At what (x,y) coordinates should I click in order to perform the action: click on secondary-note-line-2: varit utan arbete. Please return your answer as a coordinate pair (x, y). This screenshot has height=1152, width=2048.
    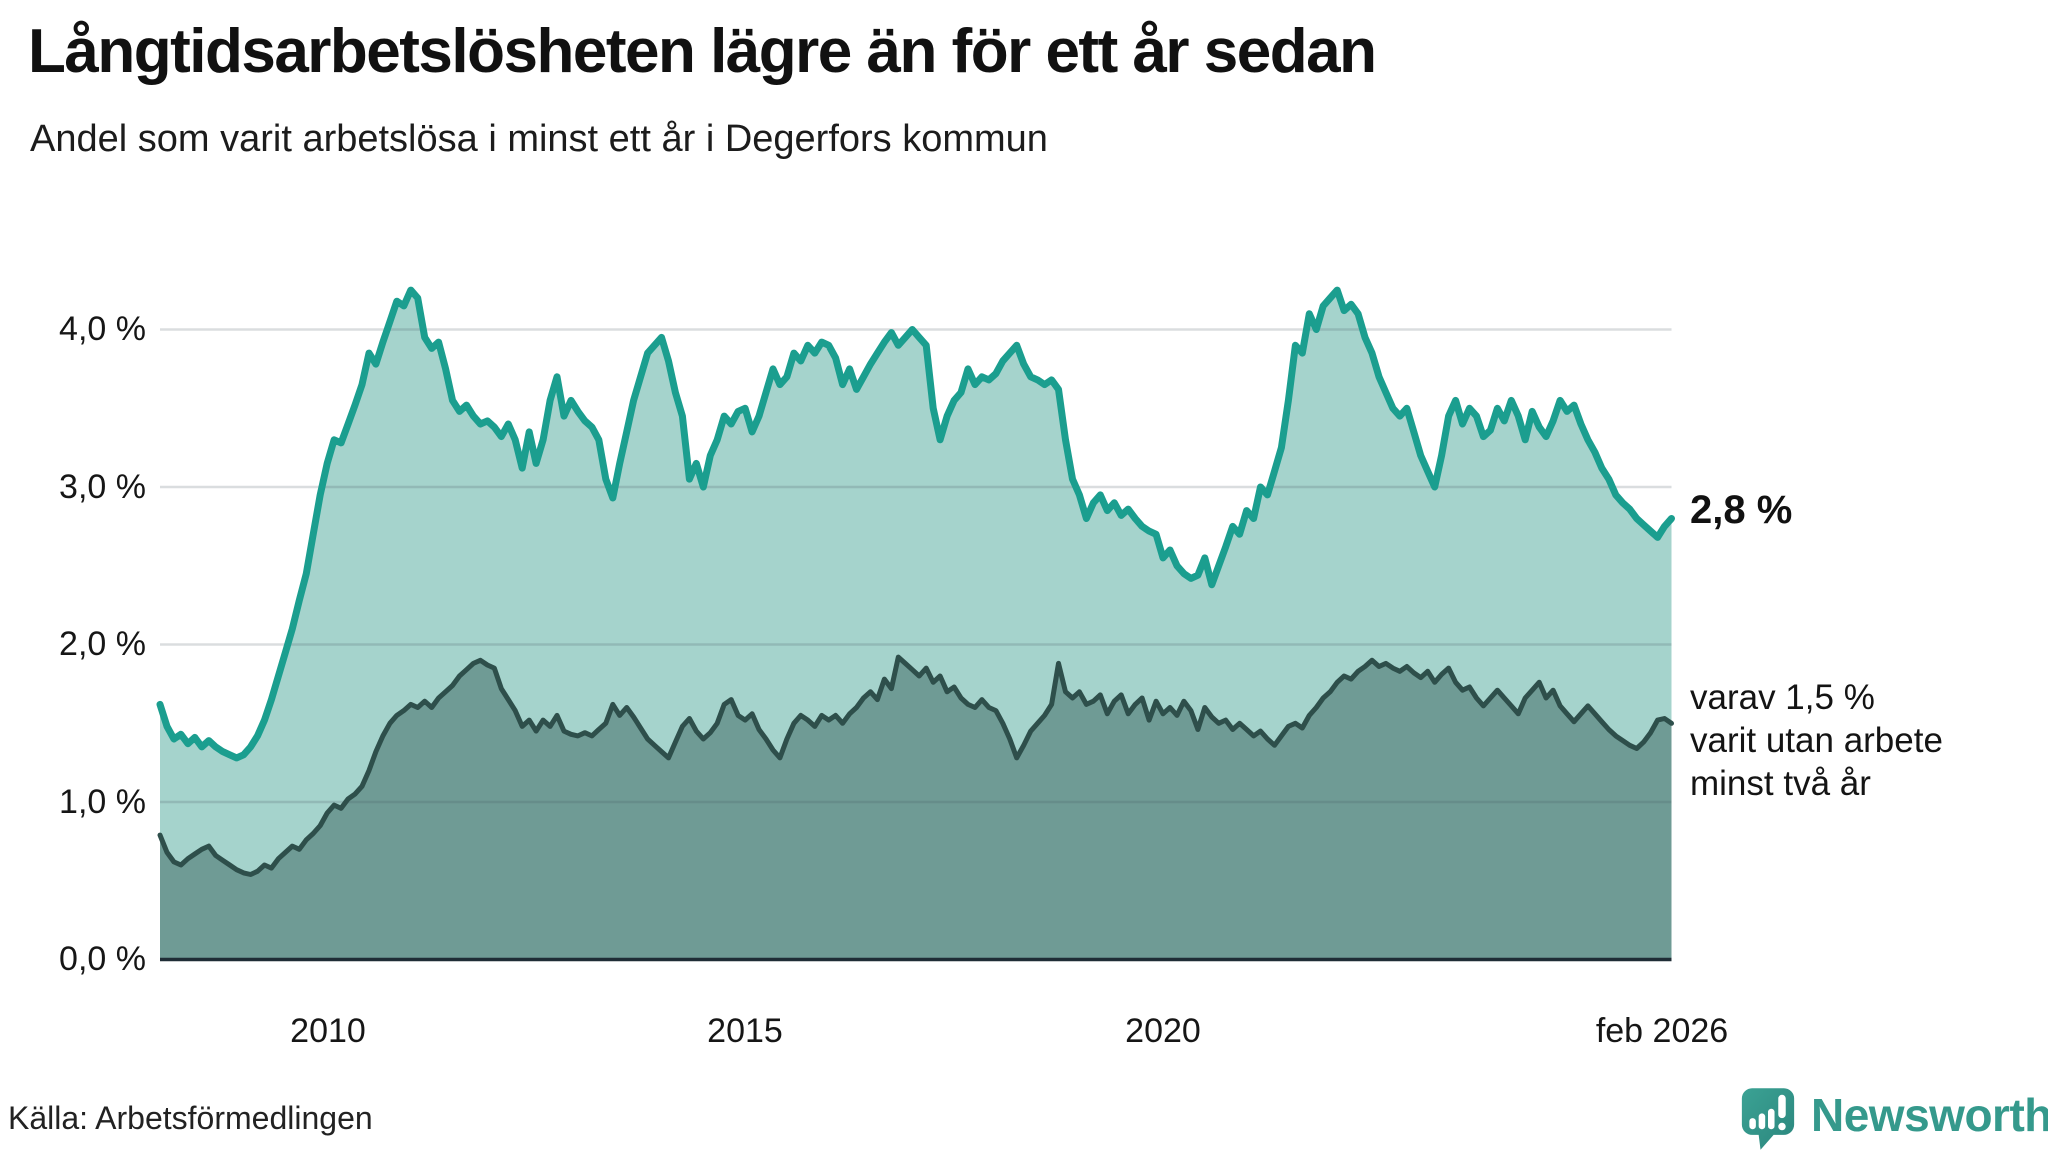
    Looking at the image, I should click on (1816, 740).